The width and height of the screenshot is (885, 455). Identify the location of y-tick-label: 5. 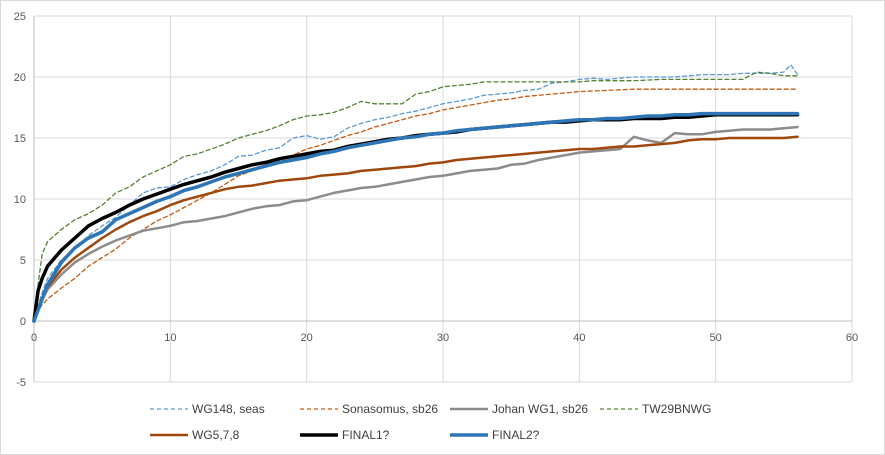
(23, 261).